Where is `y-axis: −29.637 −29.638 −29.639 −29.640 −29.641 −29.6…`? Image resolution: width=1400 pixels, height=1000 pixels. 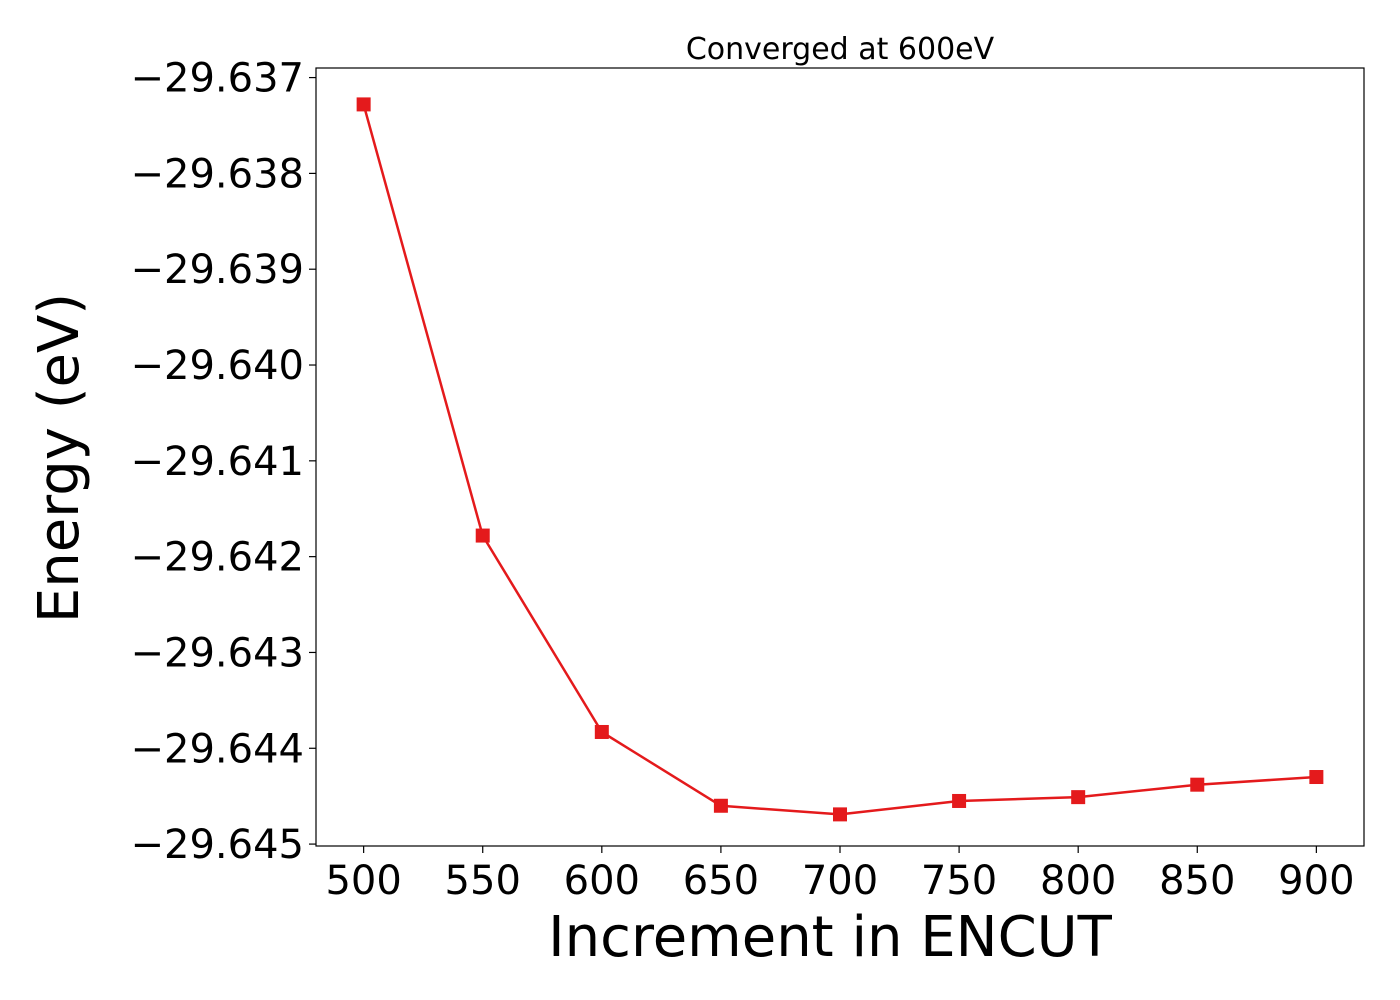
y-axis: −29.637 −29.638 −29.639 −29.640 −29.641 −29.6… is located at coordinates (223, 462).